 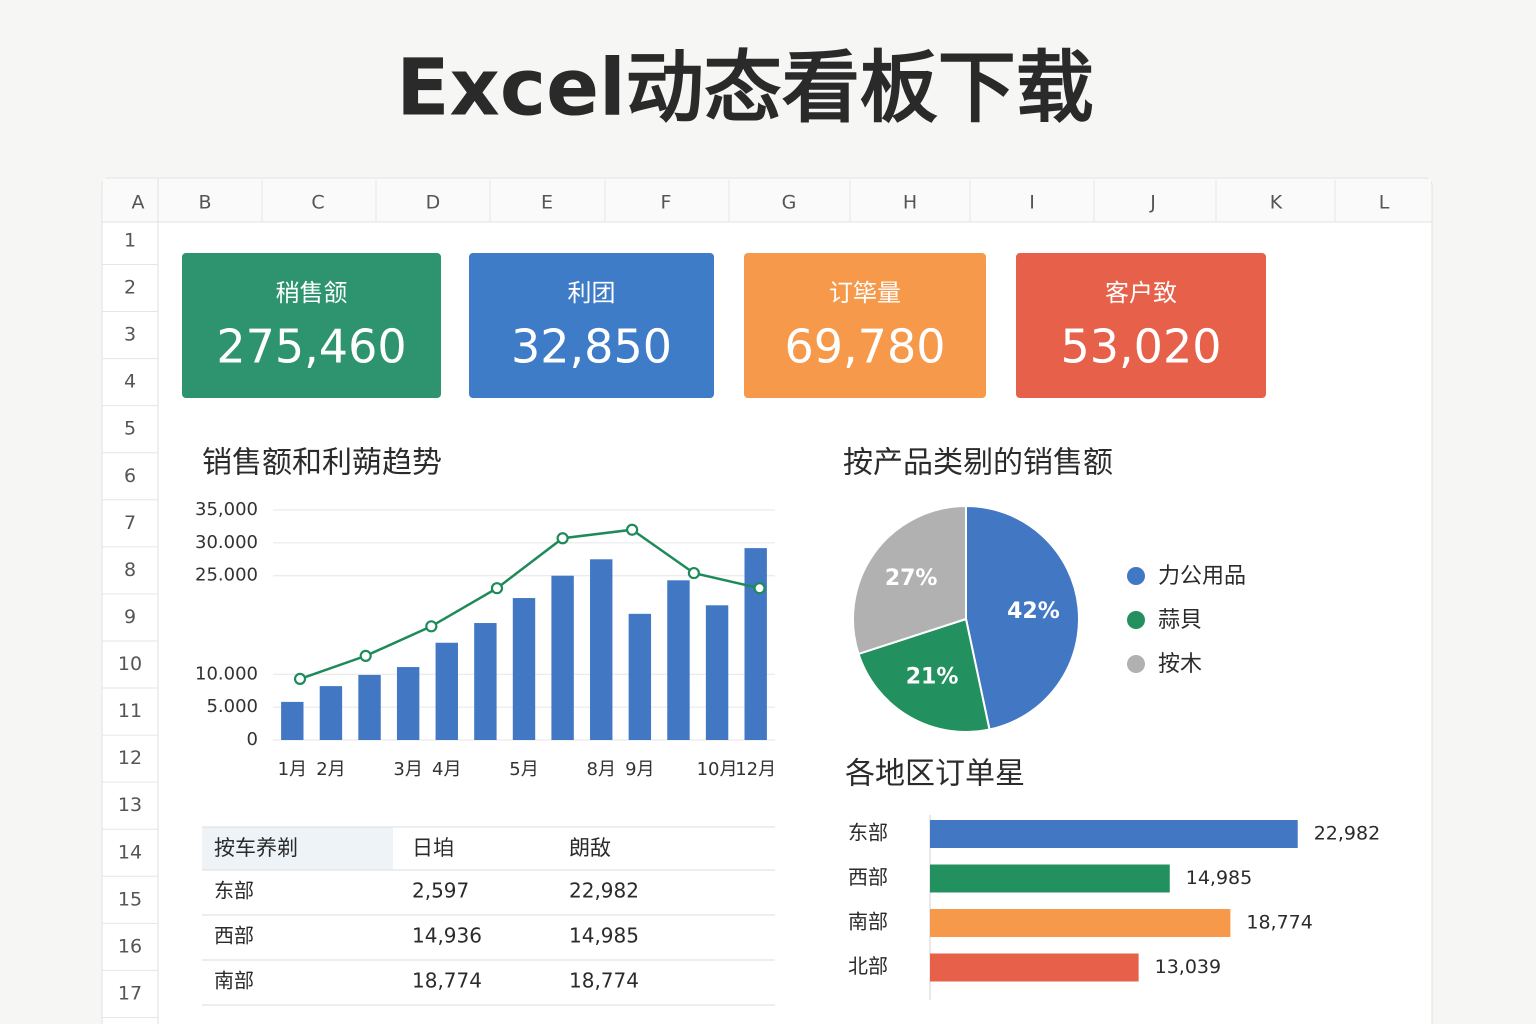 What do you see at coordinates (232, 706) in the screenshot?
I see `y-tick-label: 5.000` at bounding box center [232, 706].